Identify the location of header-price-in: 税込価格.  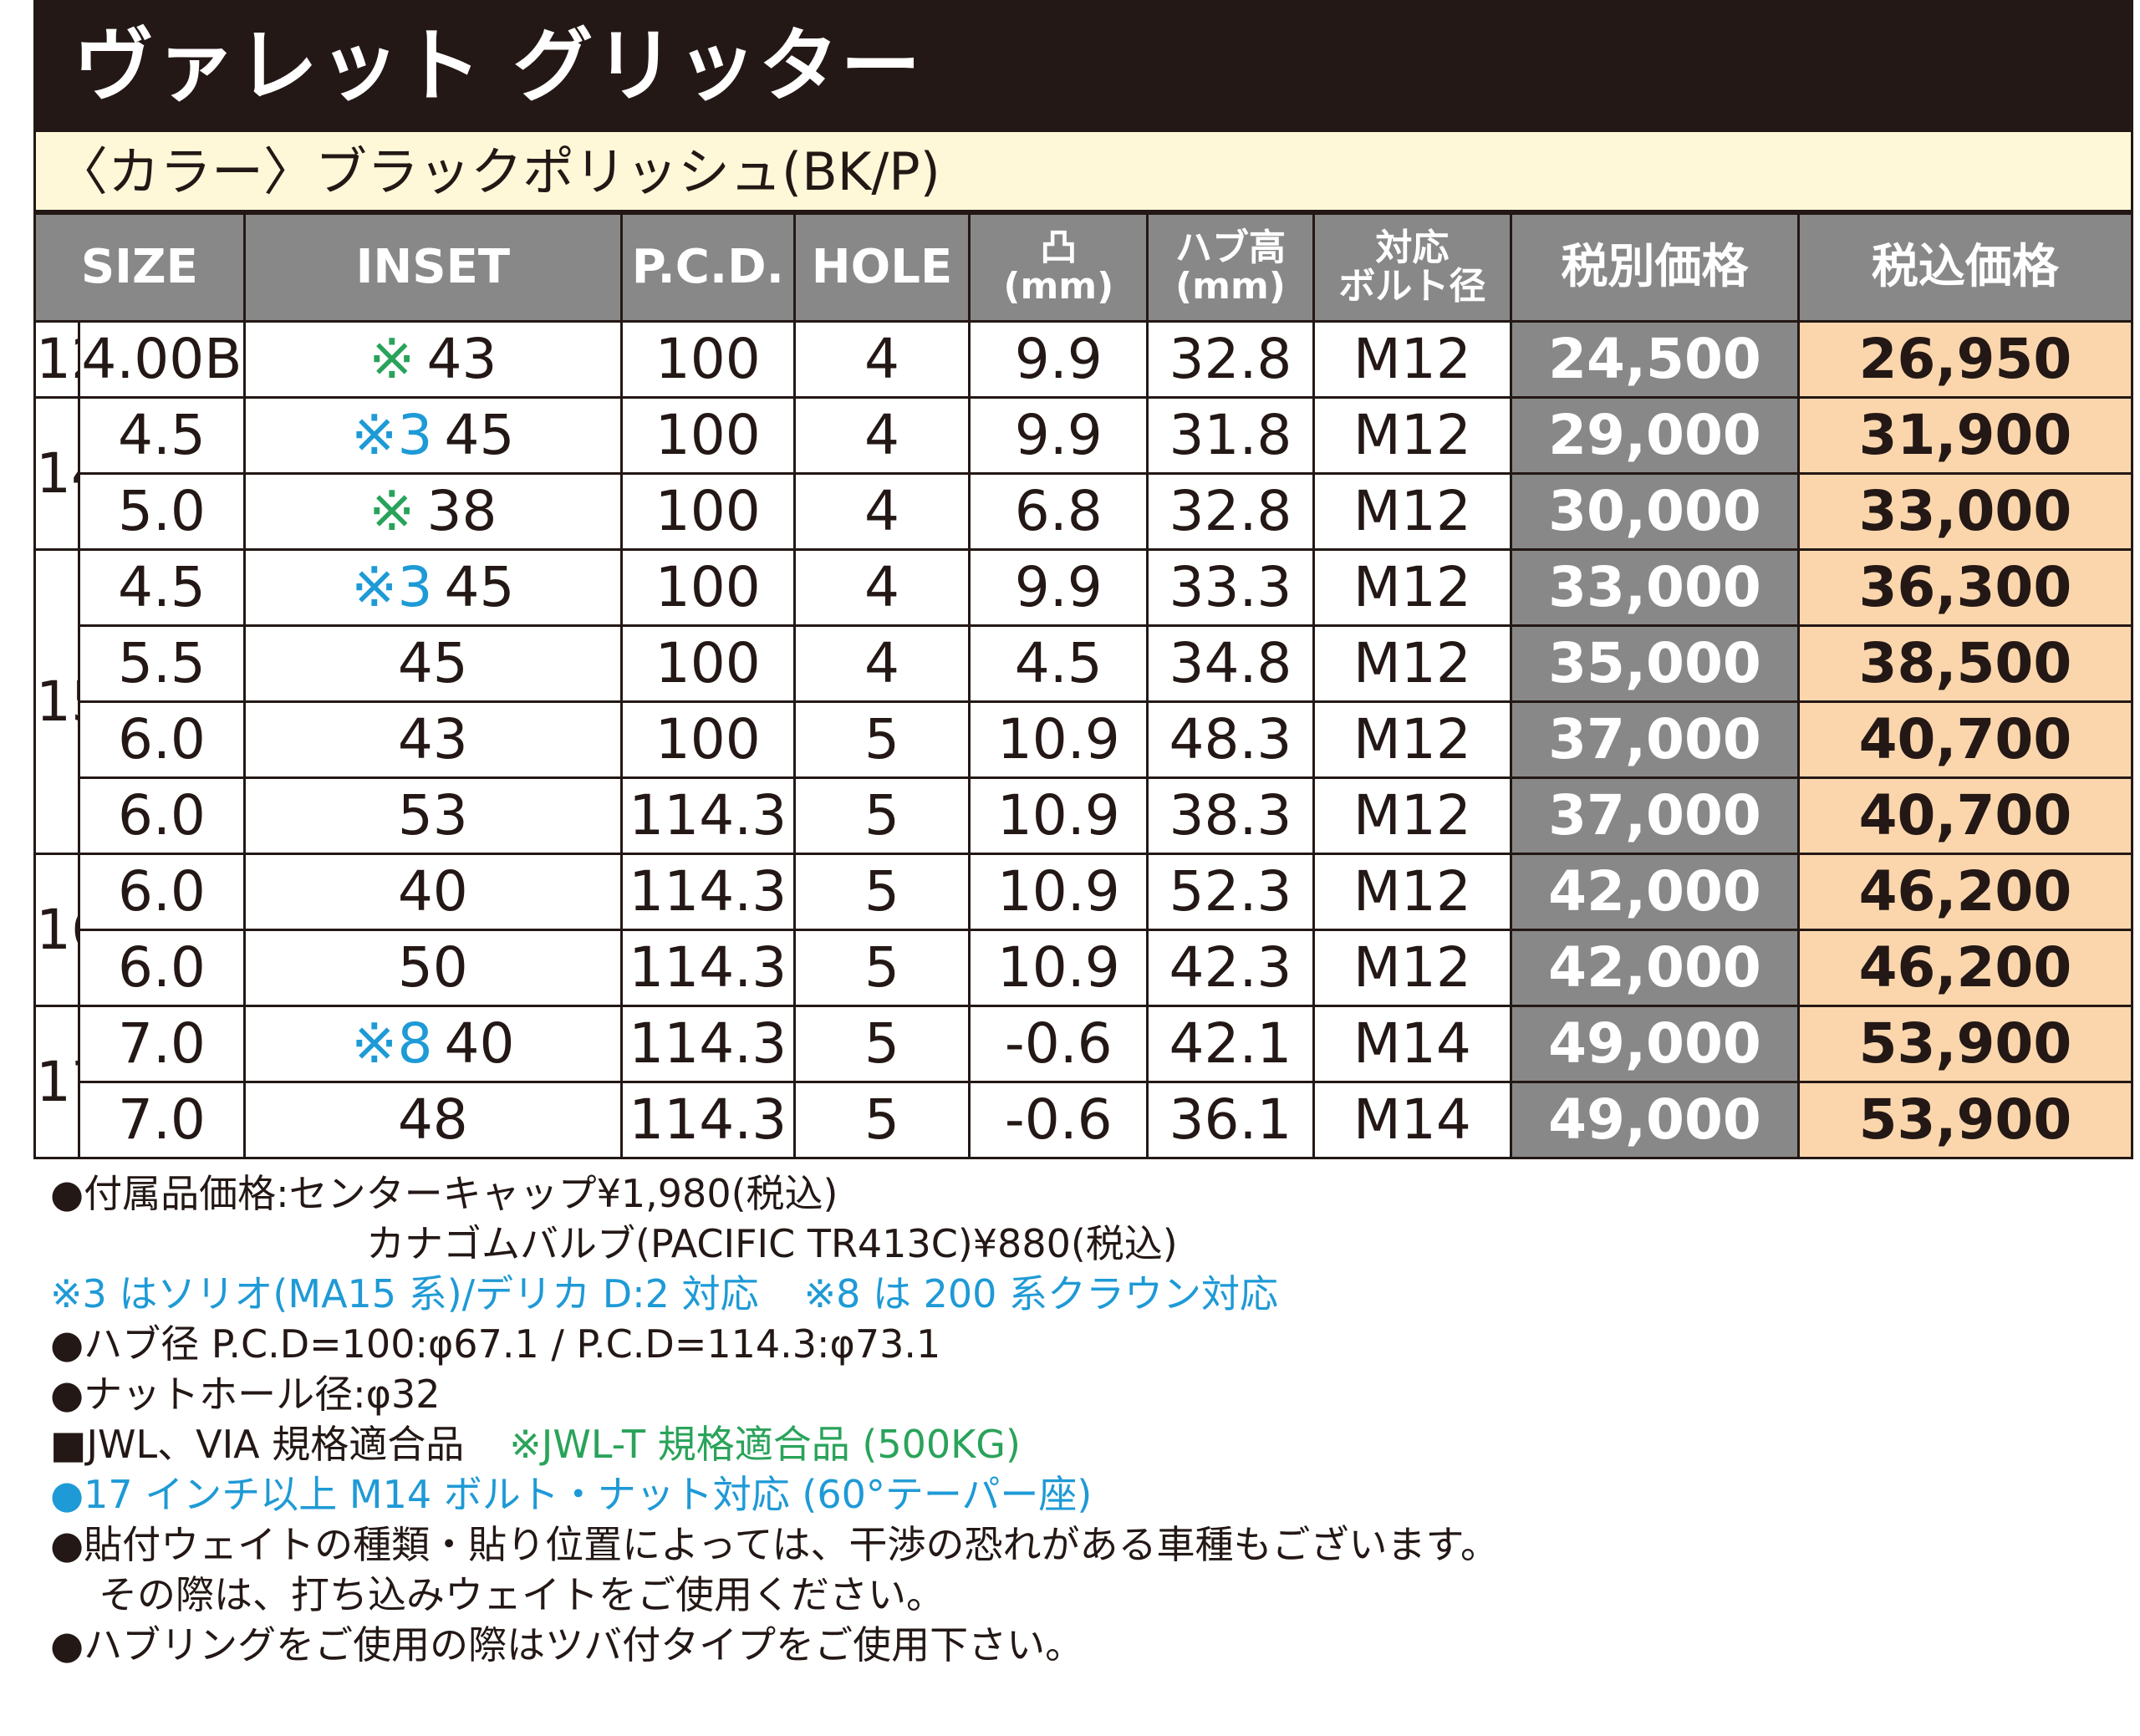
(1965, 267).